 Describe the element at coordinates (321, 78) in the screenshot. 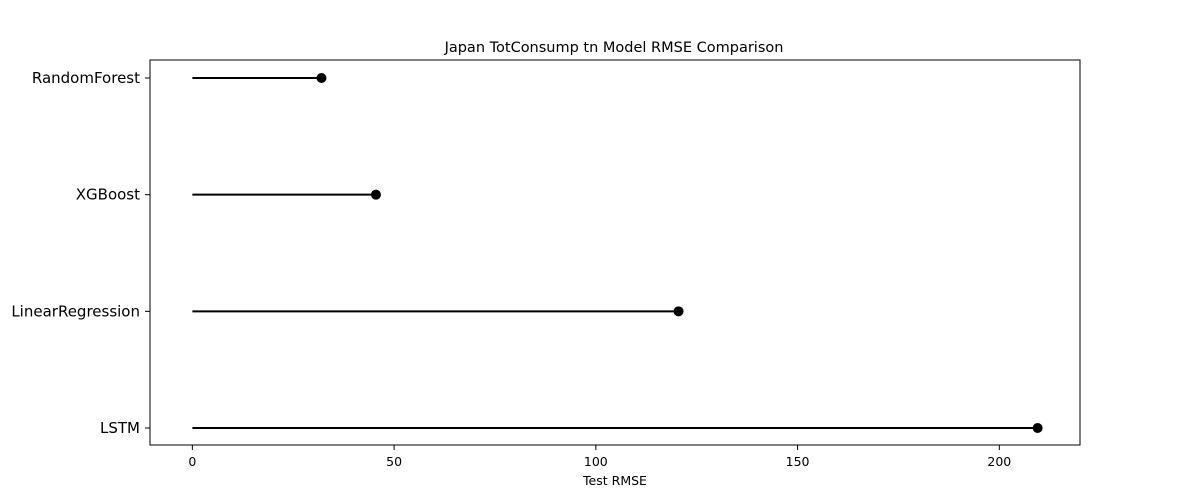

I see `lollipop-marker-randomforest` at that location.